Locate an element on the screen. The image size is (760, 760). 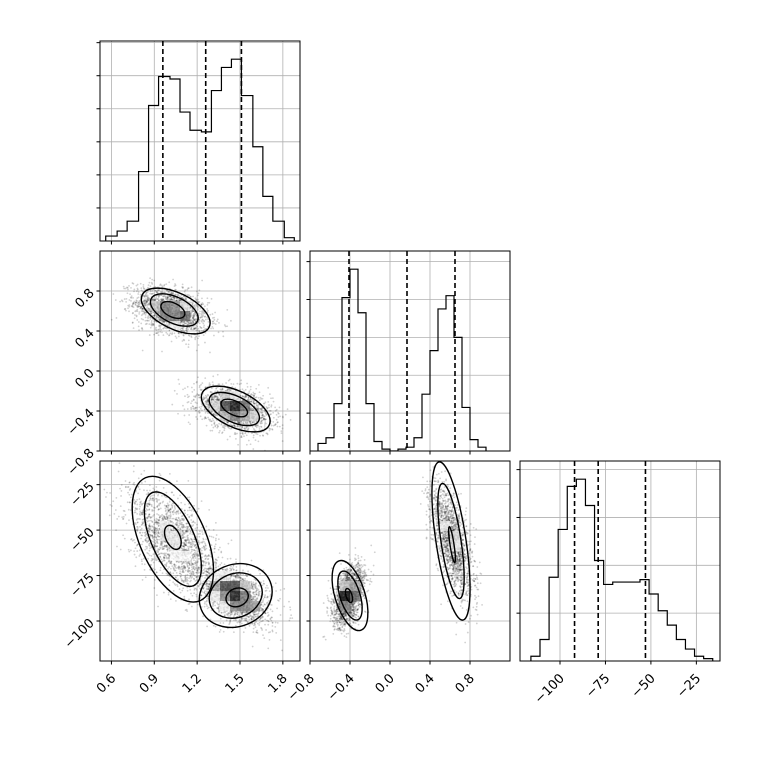
x-tick-label: −100 is located at coordinates (550, 689).